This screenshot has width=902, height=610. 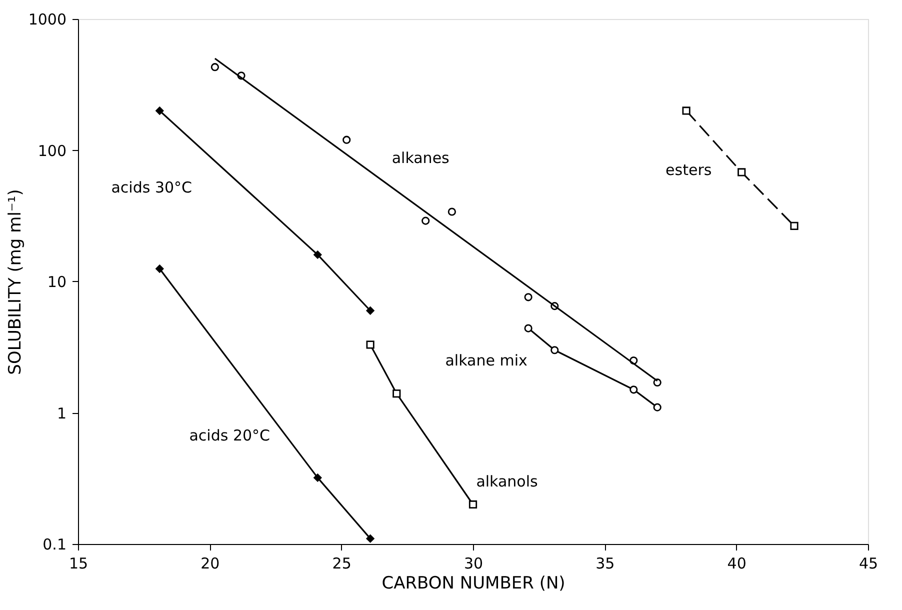 I want to click on x-tick-label: 40, so click(x=736, y=563).